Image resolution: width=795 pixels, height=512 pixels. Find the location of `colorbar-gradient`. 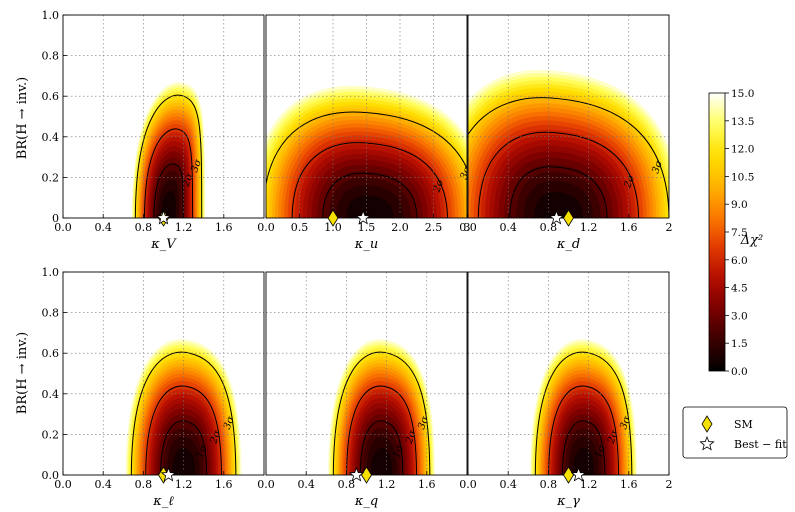

colorbar-gradient is located at coordinates (717, 232).